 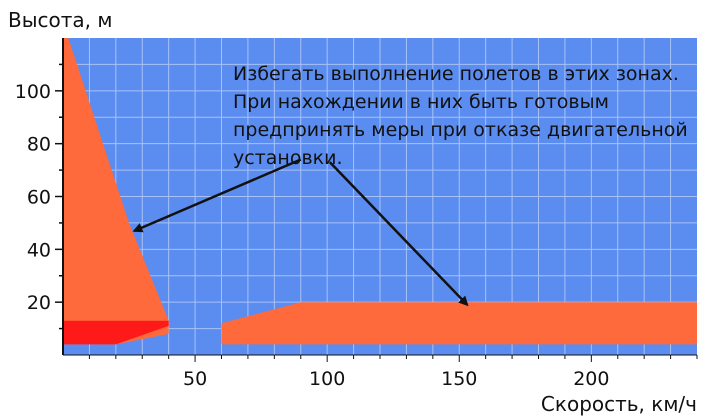 What do you see at coordinates (33, 92) in the screenshot?
I see `y-tick-label: 100` at bounding box center [33, 92].